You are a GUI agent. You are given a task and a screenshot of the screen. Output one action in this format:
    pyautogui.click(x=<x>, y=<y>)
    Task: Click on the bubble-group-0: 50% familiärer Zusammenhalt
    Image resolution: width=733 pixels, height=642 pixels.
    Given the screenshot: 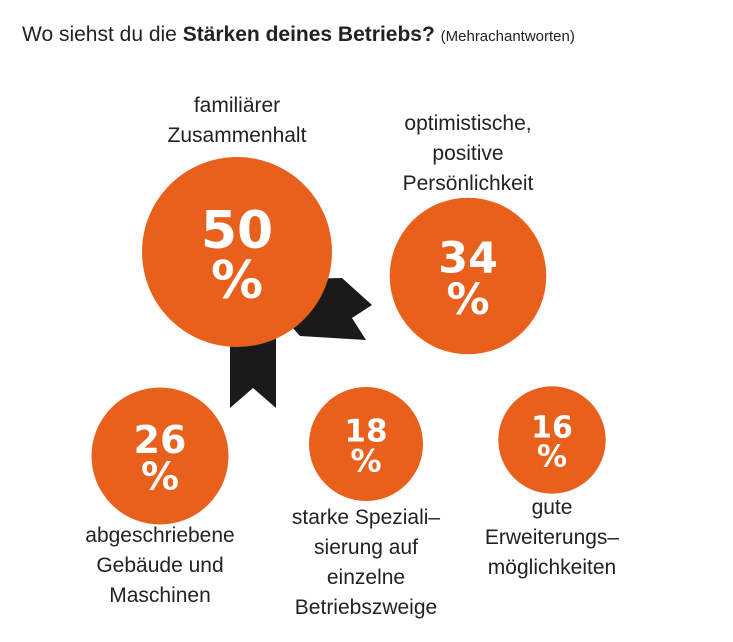 What is the action you would take?
    pyautogui.click(x=237, y=220)
    